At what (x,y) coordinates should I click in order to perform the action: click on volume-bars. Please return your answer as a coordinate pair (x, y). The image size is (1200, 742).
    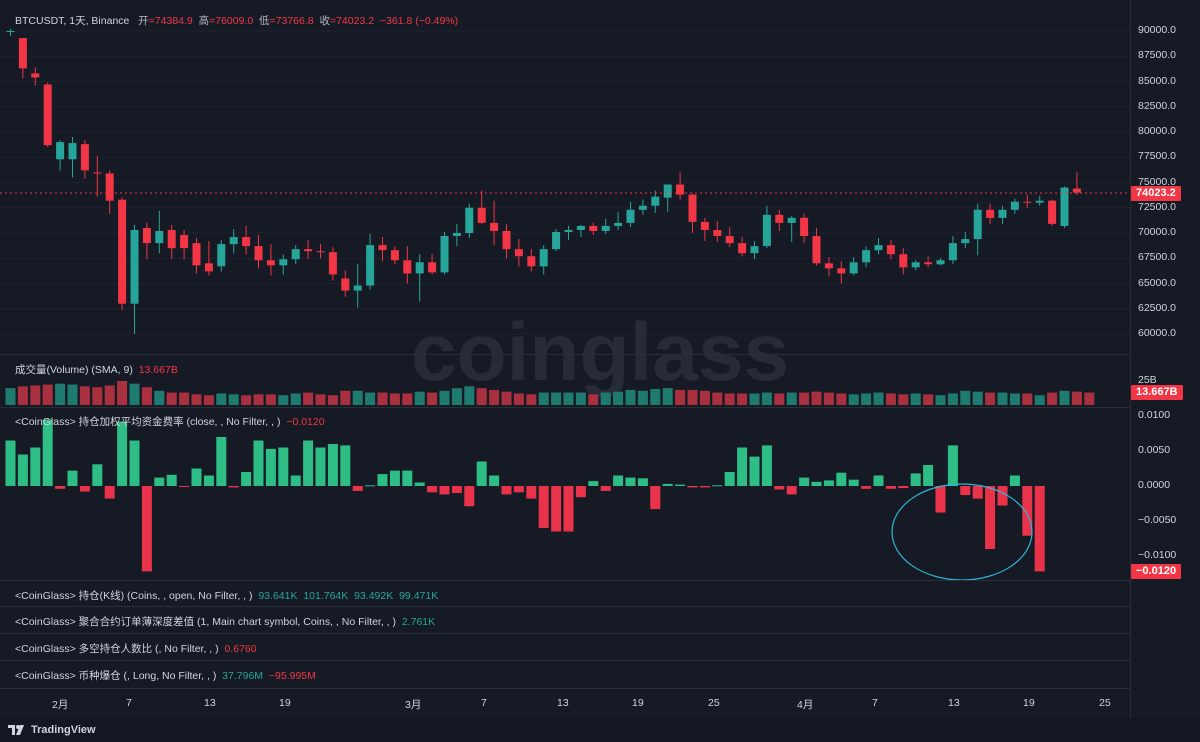
    Looking at the image, I should click on (550, 393).